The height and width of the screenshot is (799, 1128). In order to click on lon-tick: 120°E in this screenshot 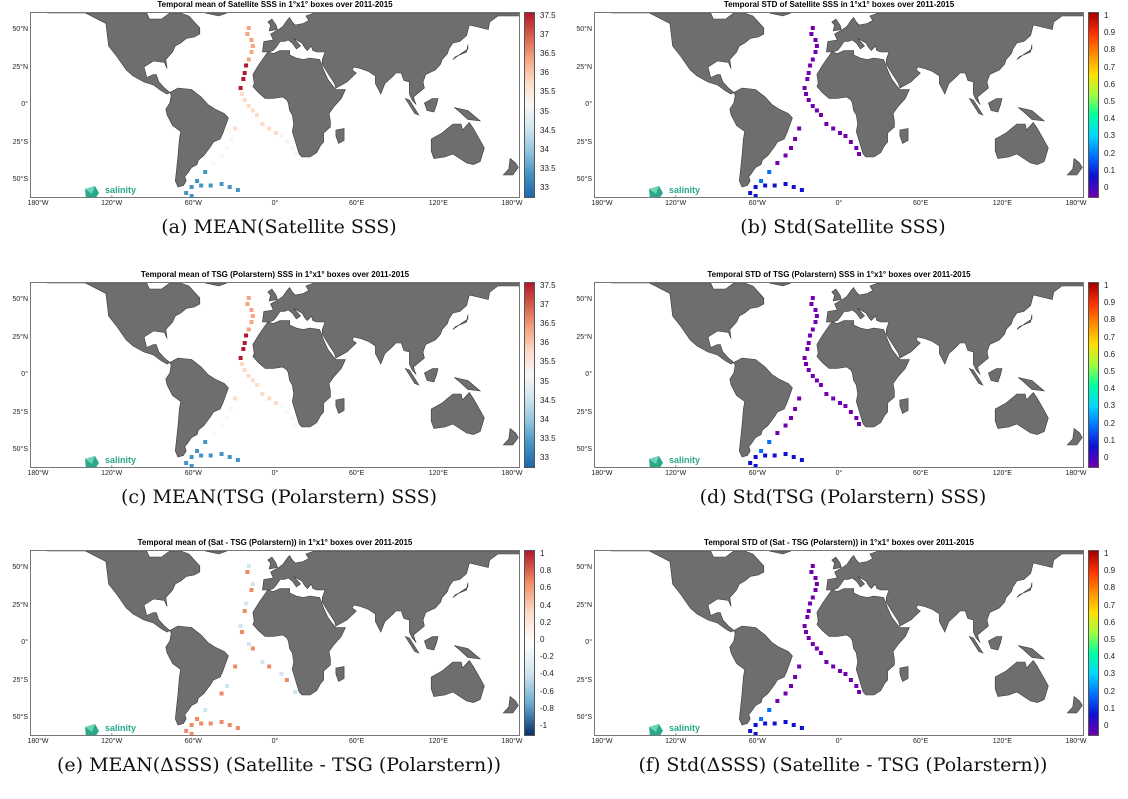, I will do `click(438, 741)`.